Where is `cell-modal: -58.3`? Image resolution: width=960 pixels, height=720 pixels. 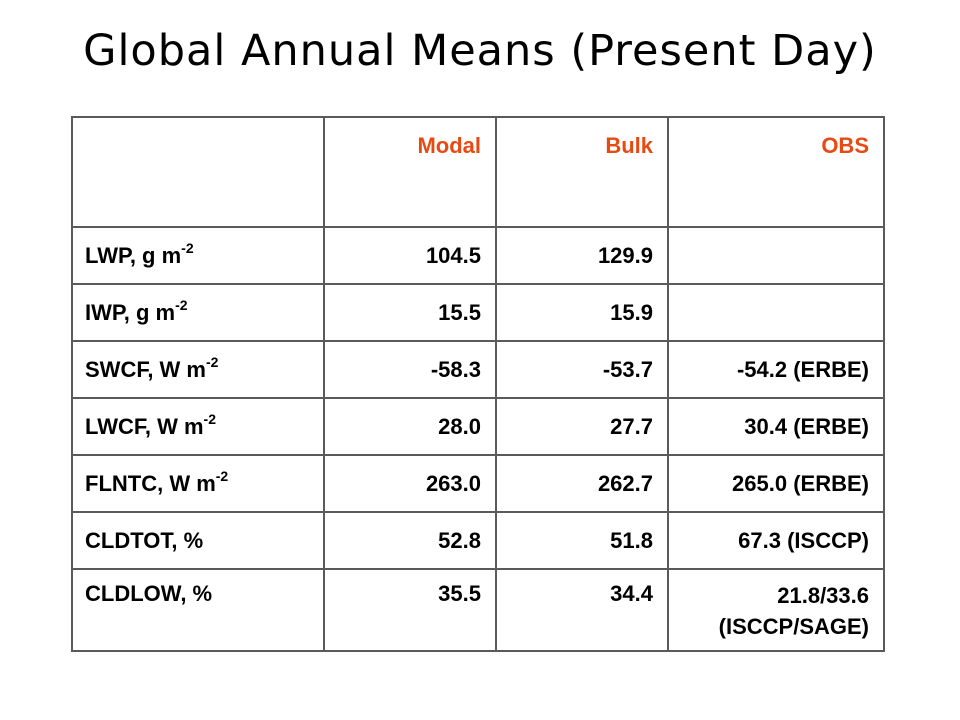
cell-modal: -58.3 is located at coordinates (410, 369).